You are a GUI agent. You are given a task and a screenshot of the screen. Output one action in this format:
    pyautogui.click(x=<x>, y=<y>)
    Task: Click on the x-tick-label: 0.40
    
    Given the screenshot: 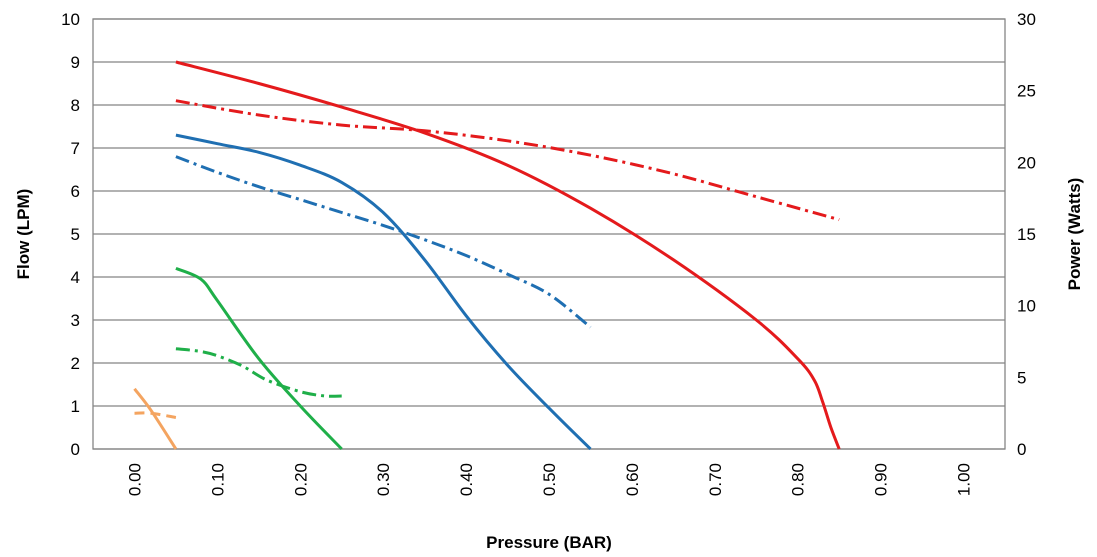 What is the action you would take?
    pyautogui.click(x=466, y=479)
    